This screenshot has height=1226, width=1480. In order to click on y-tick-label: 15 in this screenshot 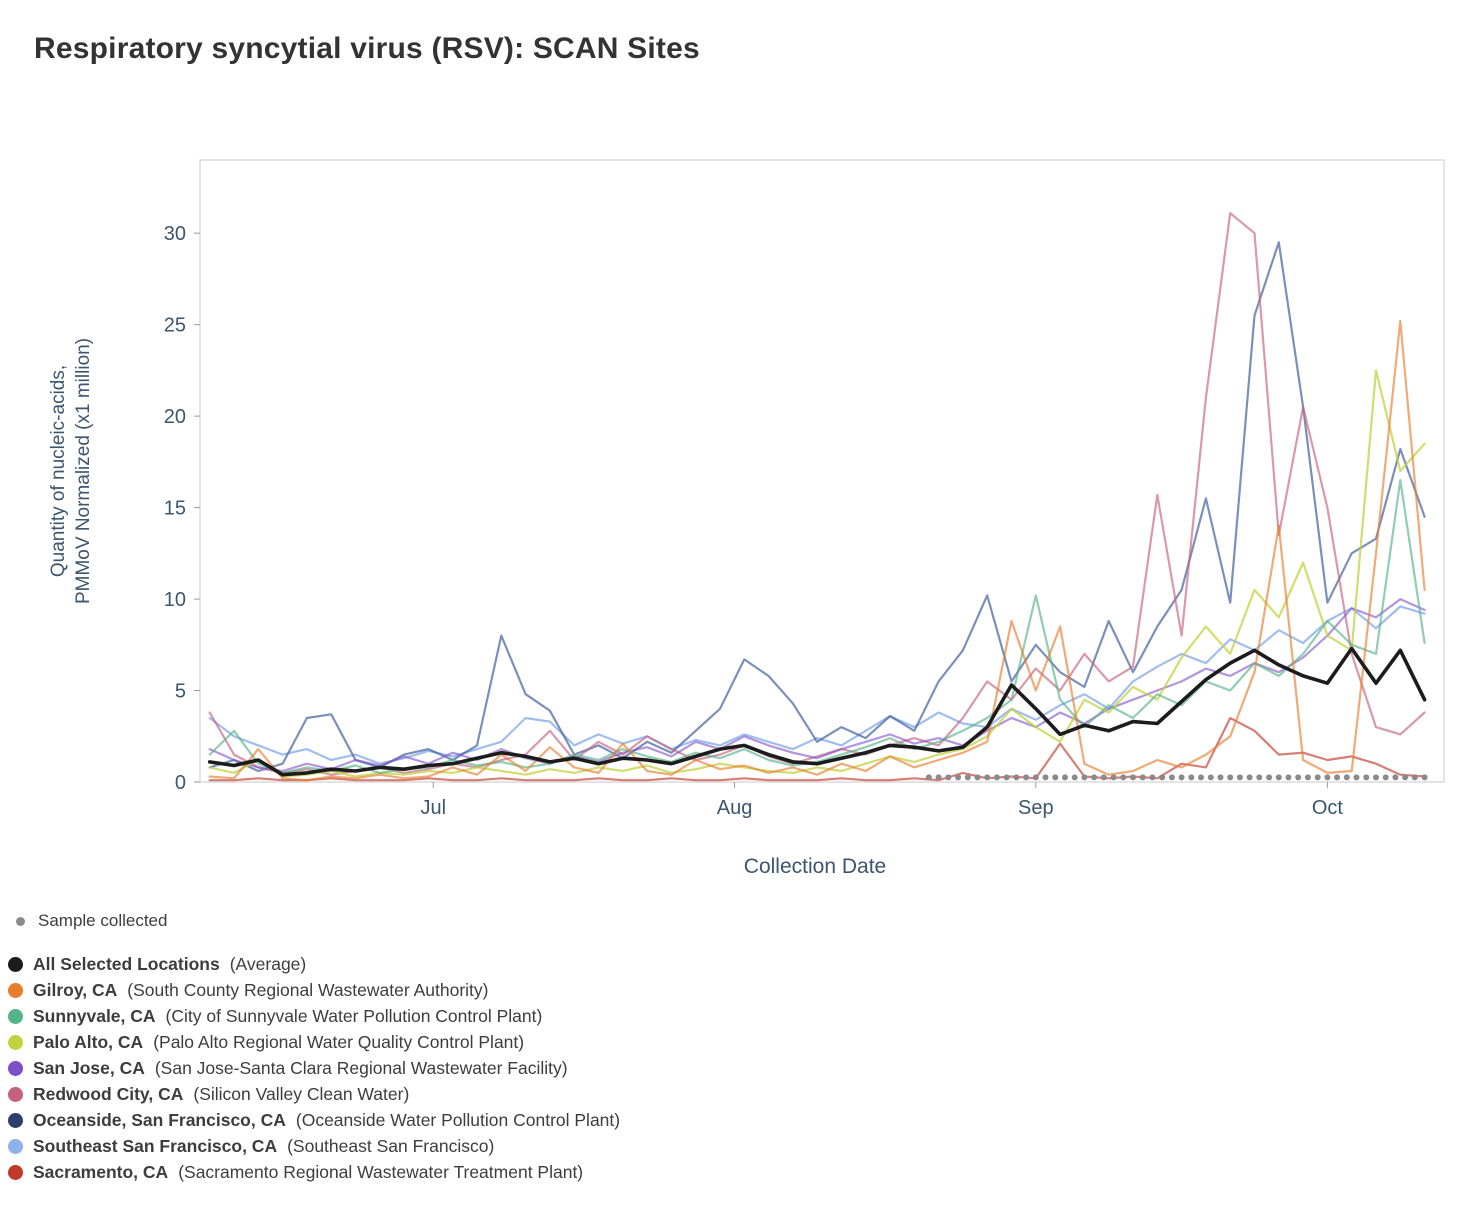, I will do `click(175, 509)`.